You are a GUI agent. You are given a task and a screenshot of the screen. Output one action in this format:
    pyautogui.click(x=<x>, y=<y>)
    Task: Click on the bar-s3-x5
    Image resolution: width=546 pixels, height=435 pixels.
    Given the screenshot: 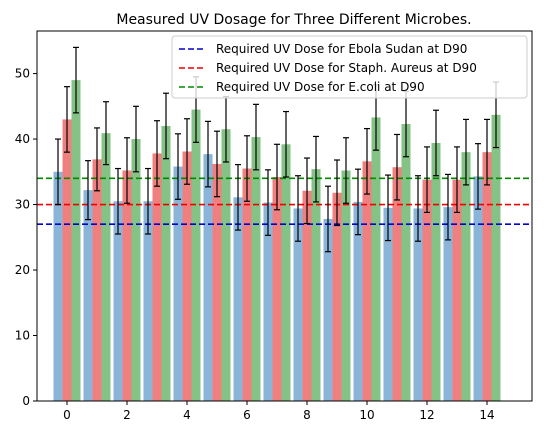 What is the action you would take?
    pyautogui.click(x=226, y=265)
    